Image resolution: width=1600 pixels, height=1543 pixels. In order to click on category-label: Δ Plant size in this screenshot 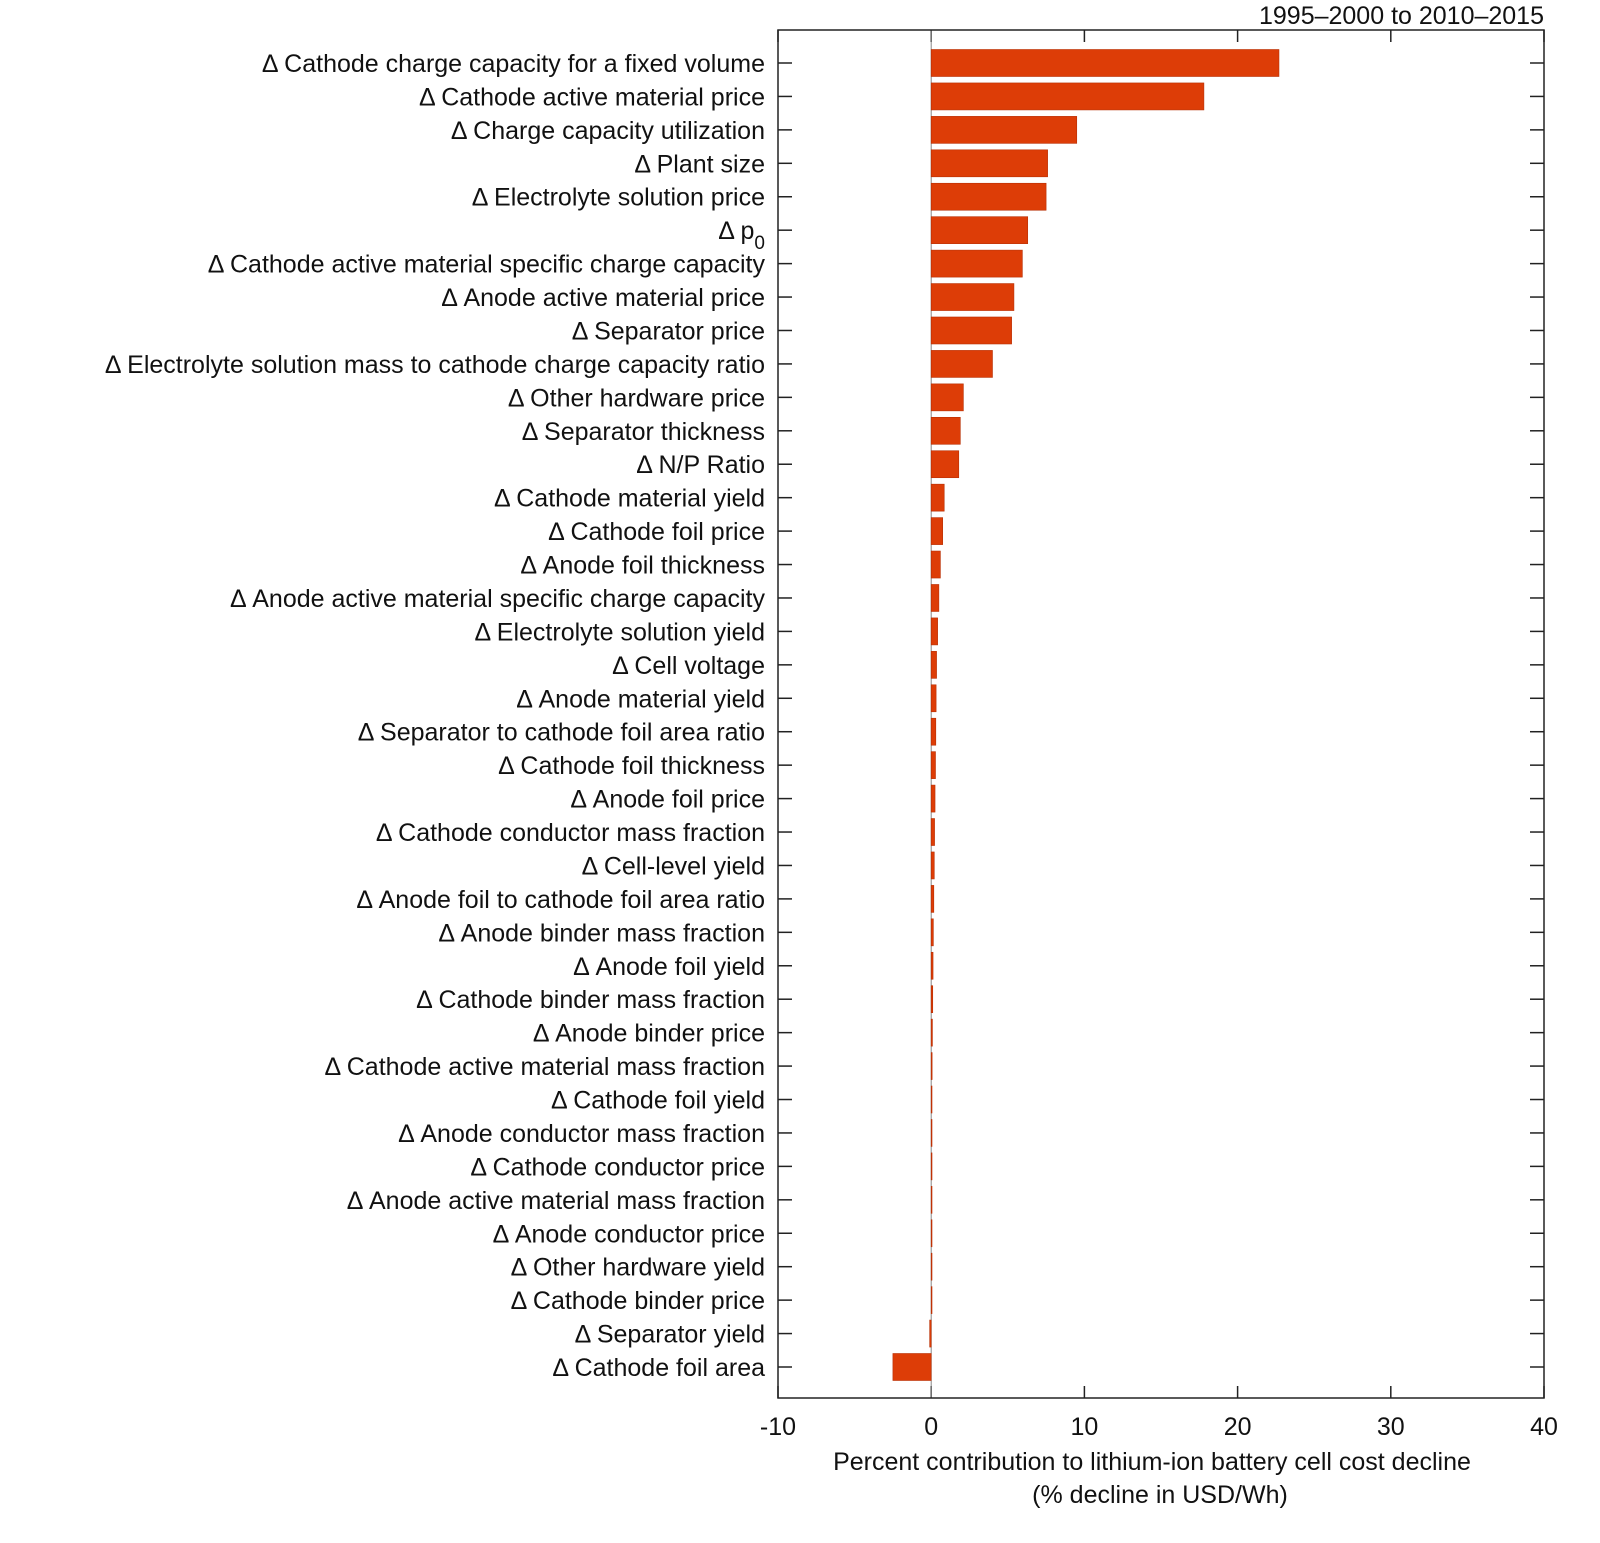, I will do `click(699, 164)`.